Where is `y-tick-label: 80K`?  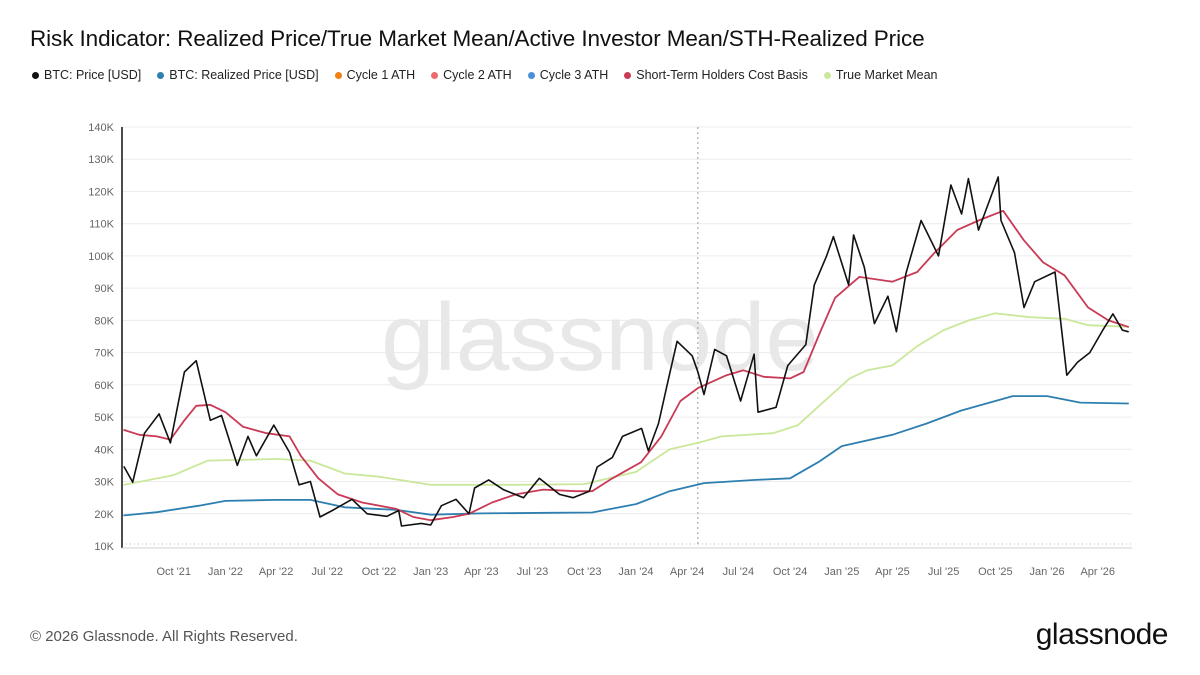
y-tick-label: 80K is located at coordinates (104, 321).